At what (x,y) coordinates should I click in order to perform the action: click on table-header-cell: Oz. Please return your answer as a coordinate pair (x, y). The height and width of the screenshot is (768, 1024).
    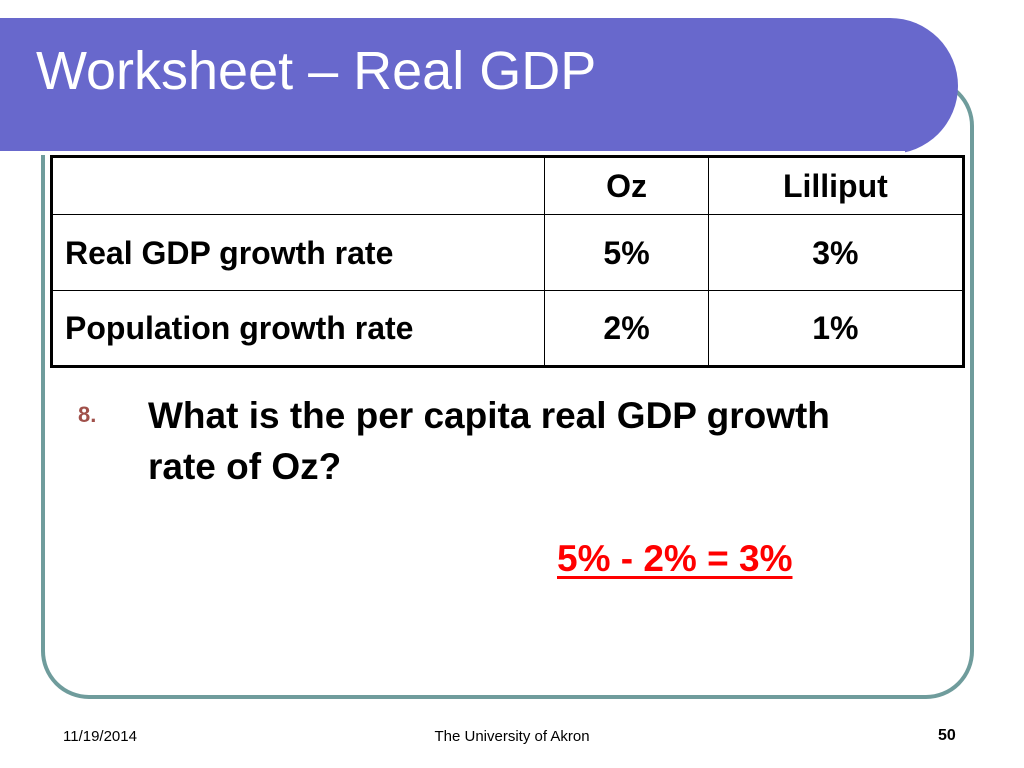
    Looking at the image, I should click on (626, 185).